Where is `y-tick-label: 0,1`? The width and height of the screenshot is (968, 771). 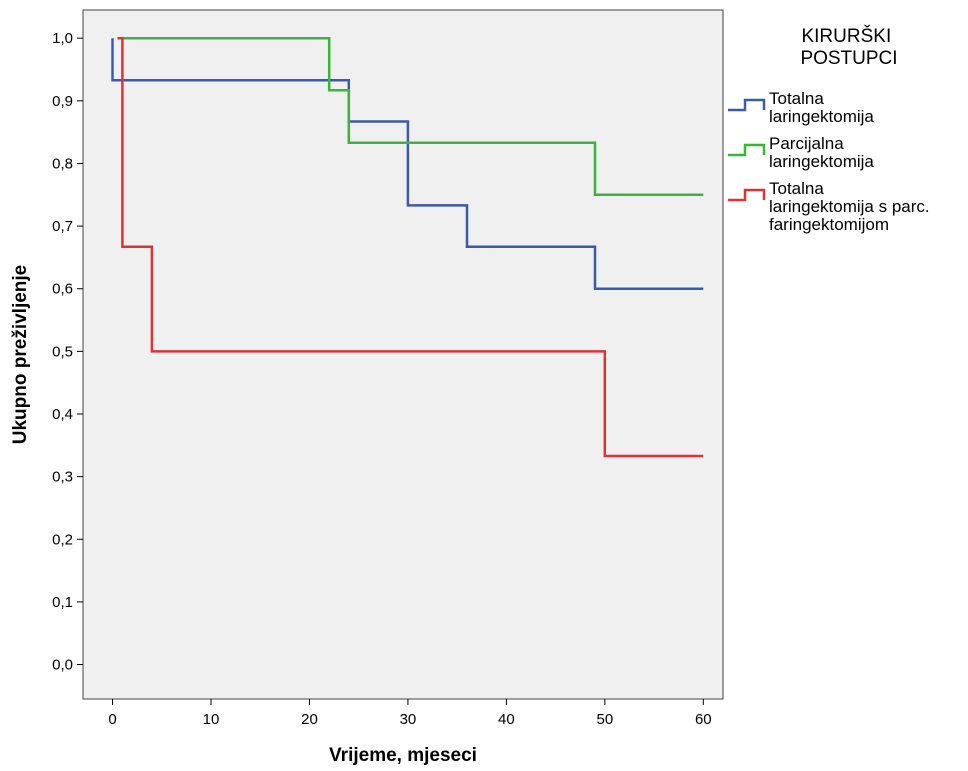
y-tick-label: 0,1 is located at coordinates (62, 602).